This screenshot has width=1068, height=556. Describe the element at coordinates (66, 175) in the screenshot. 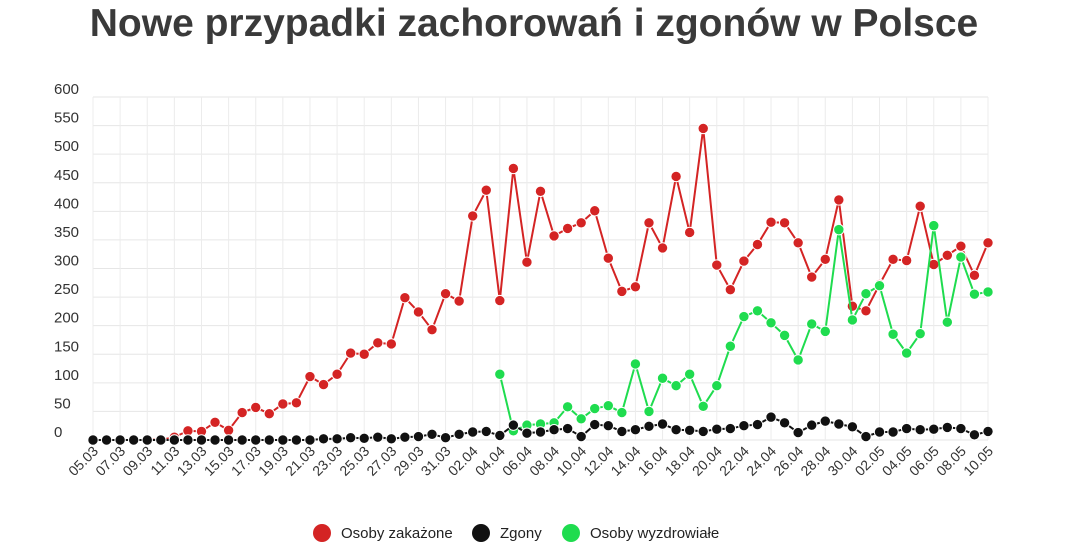

I see `y-tick-label: 450` at that location.